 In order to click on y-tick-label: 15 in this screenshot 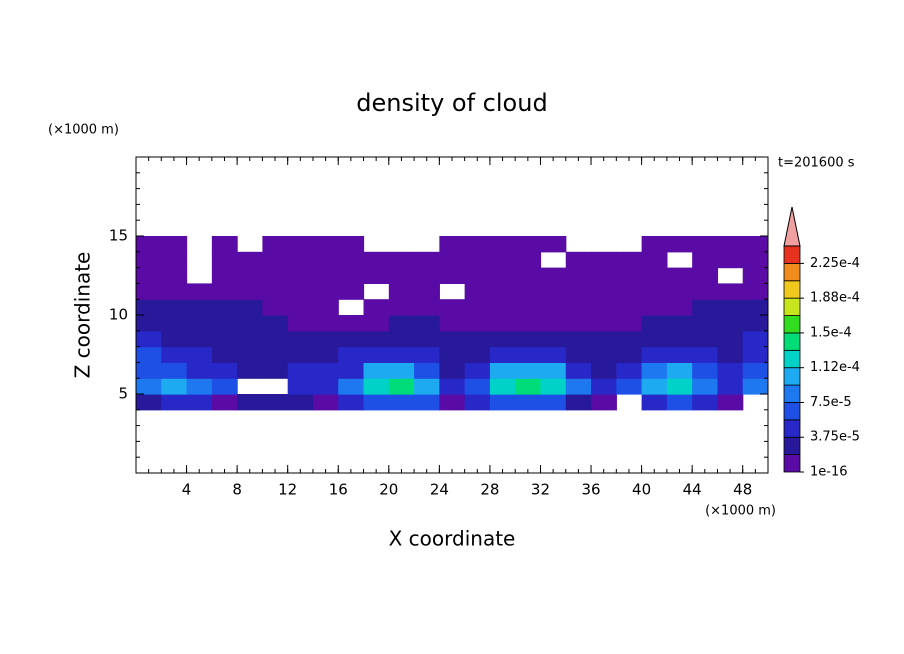, I will do `click(118, 236)`.